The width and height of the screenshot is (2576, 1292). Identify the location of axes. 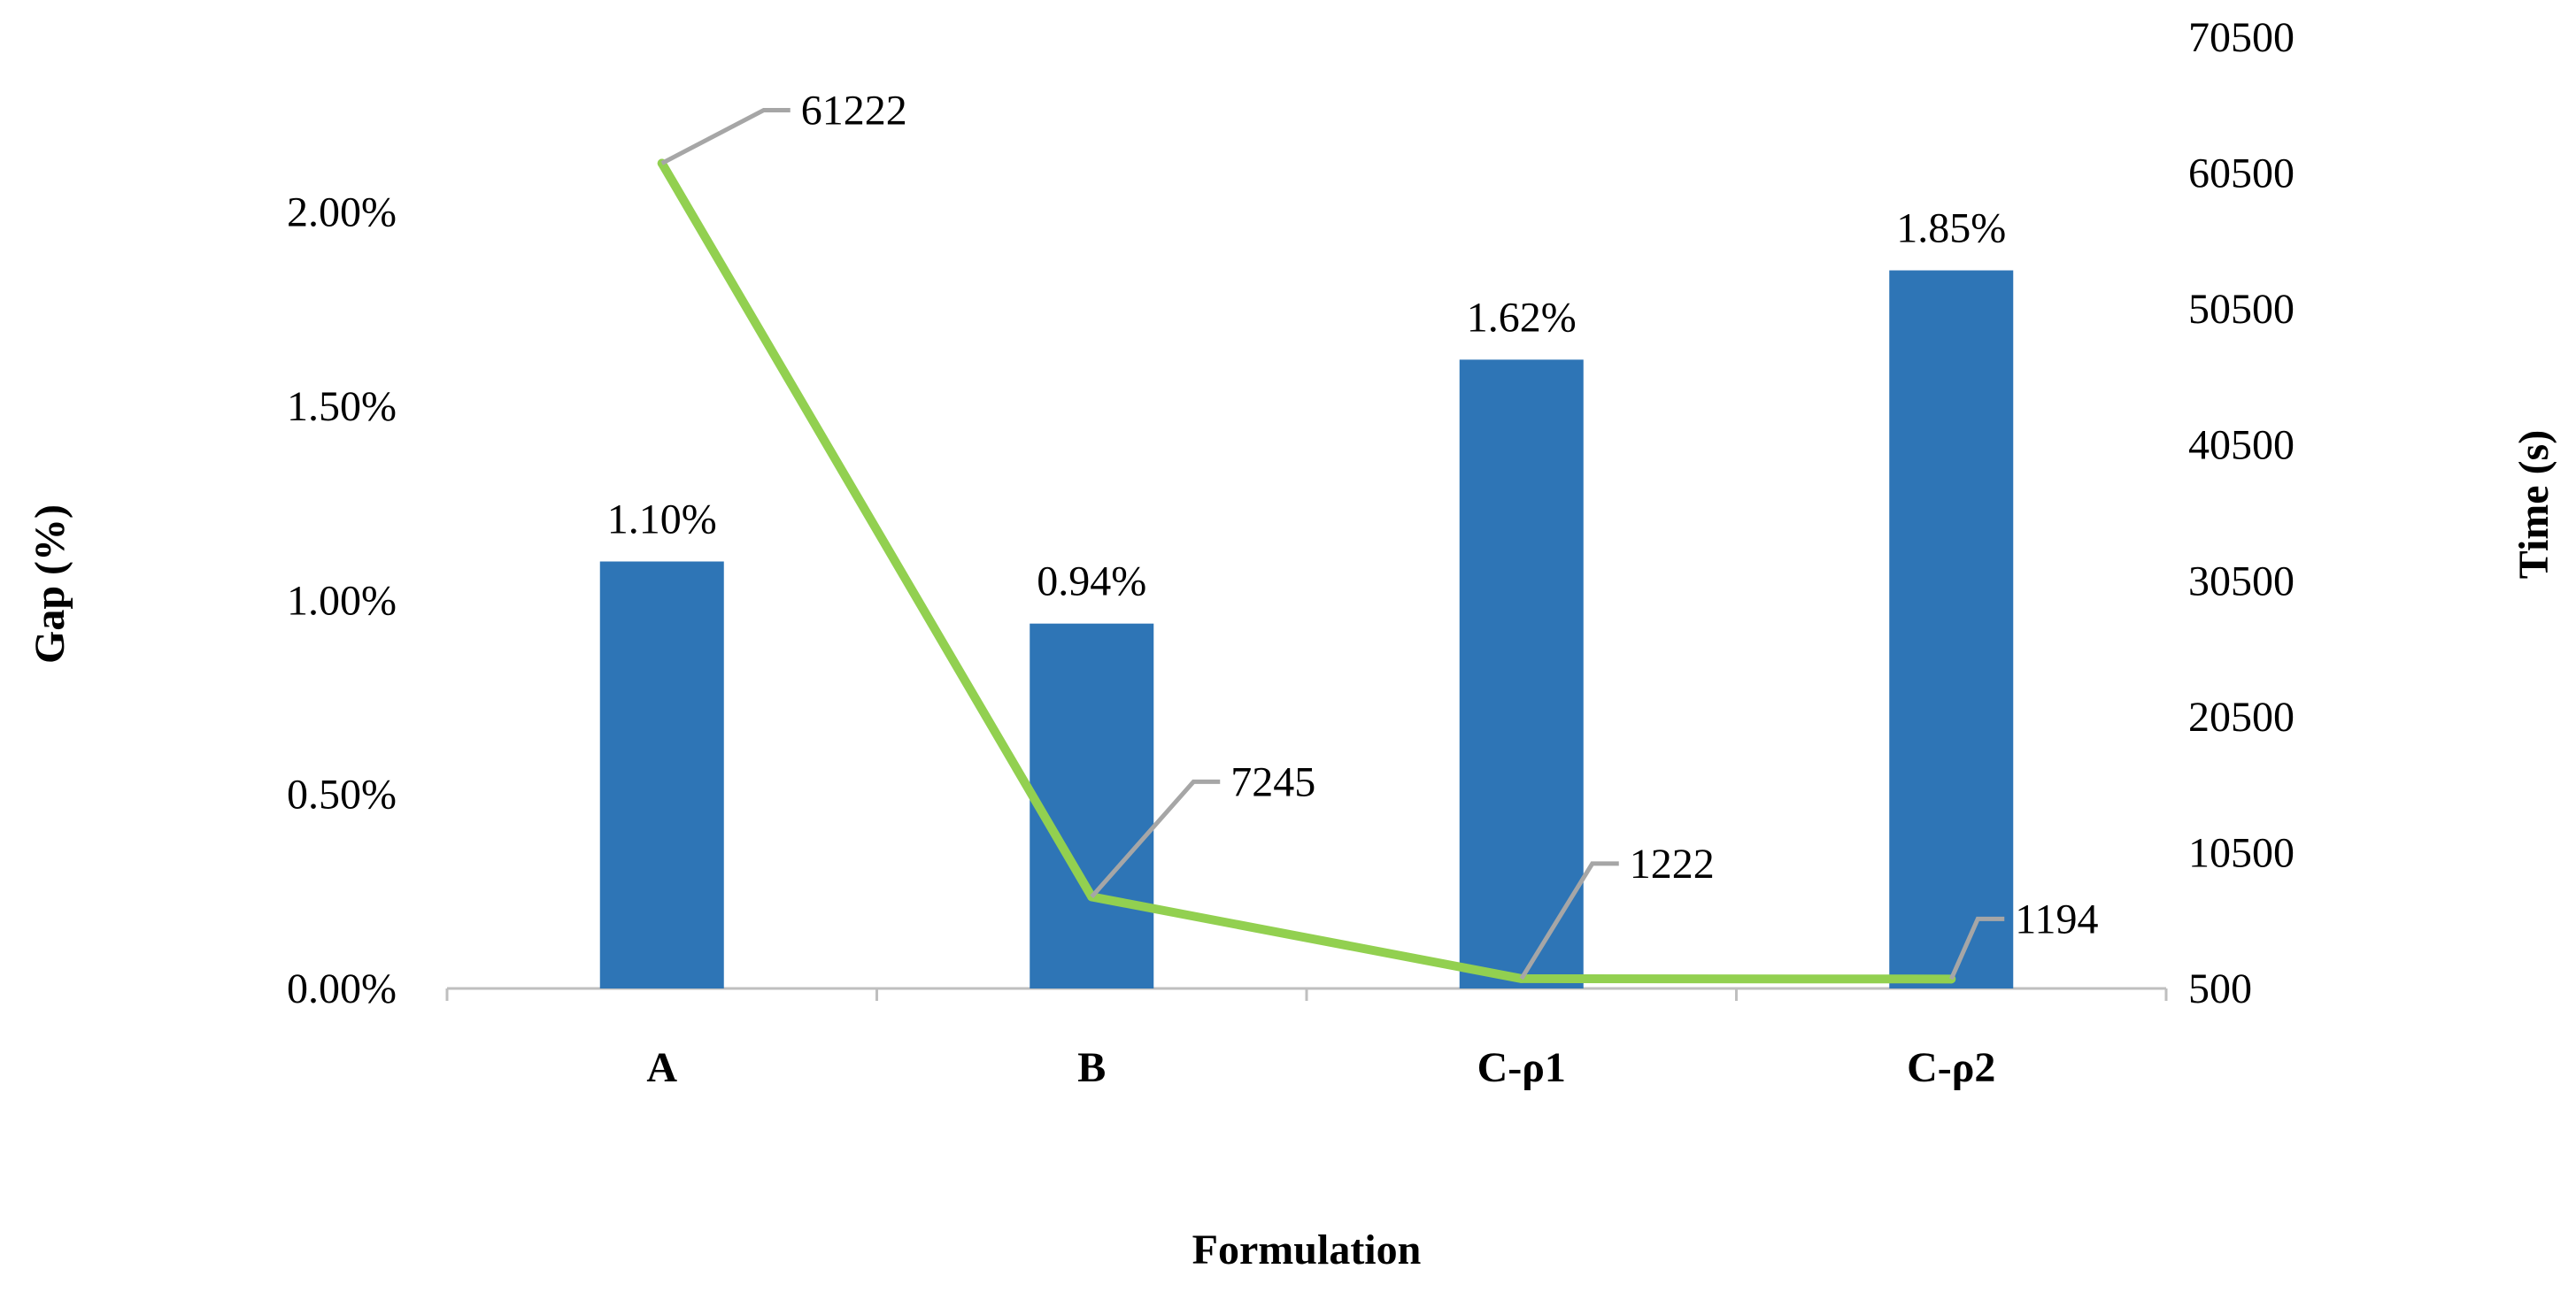
(1306, 994).